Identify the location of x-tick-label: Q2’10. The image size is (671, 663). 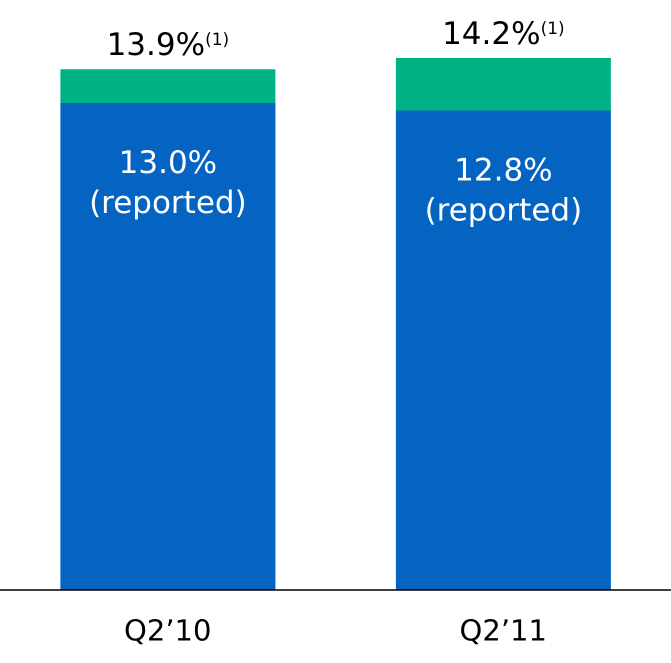
(168, 631).